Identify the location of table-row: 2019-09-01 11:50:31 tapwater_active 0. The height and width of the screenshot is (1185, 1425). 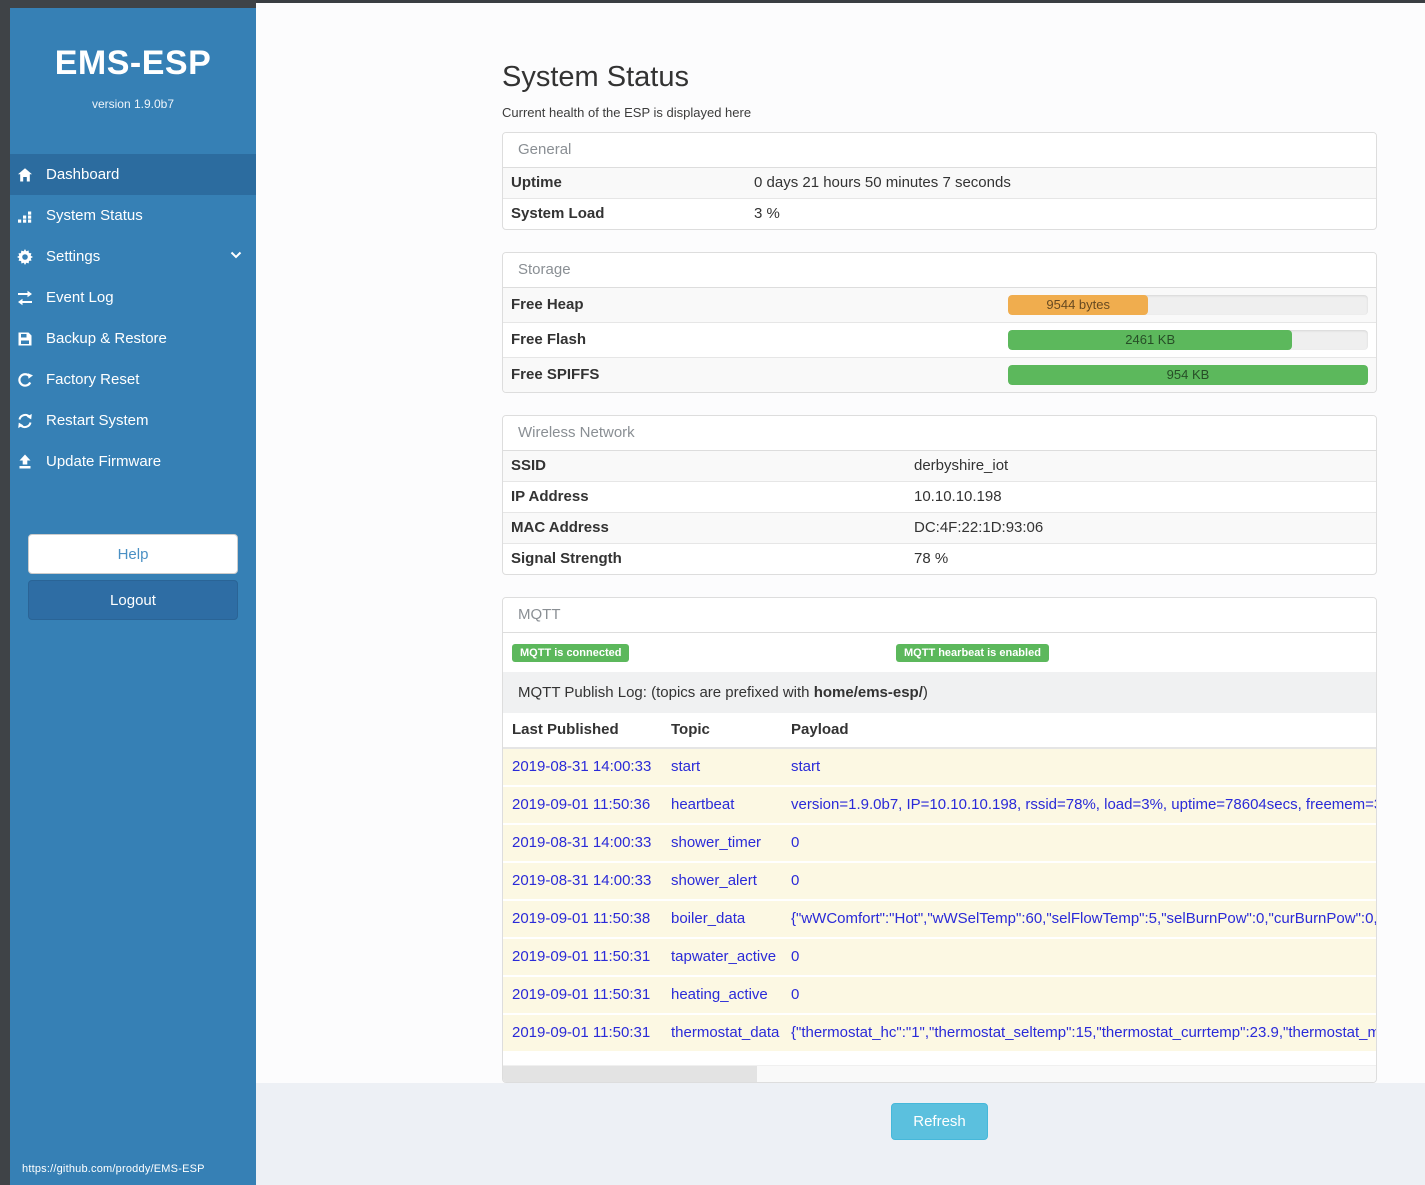
(939, 956).